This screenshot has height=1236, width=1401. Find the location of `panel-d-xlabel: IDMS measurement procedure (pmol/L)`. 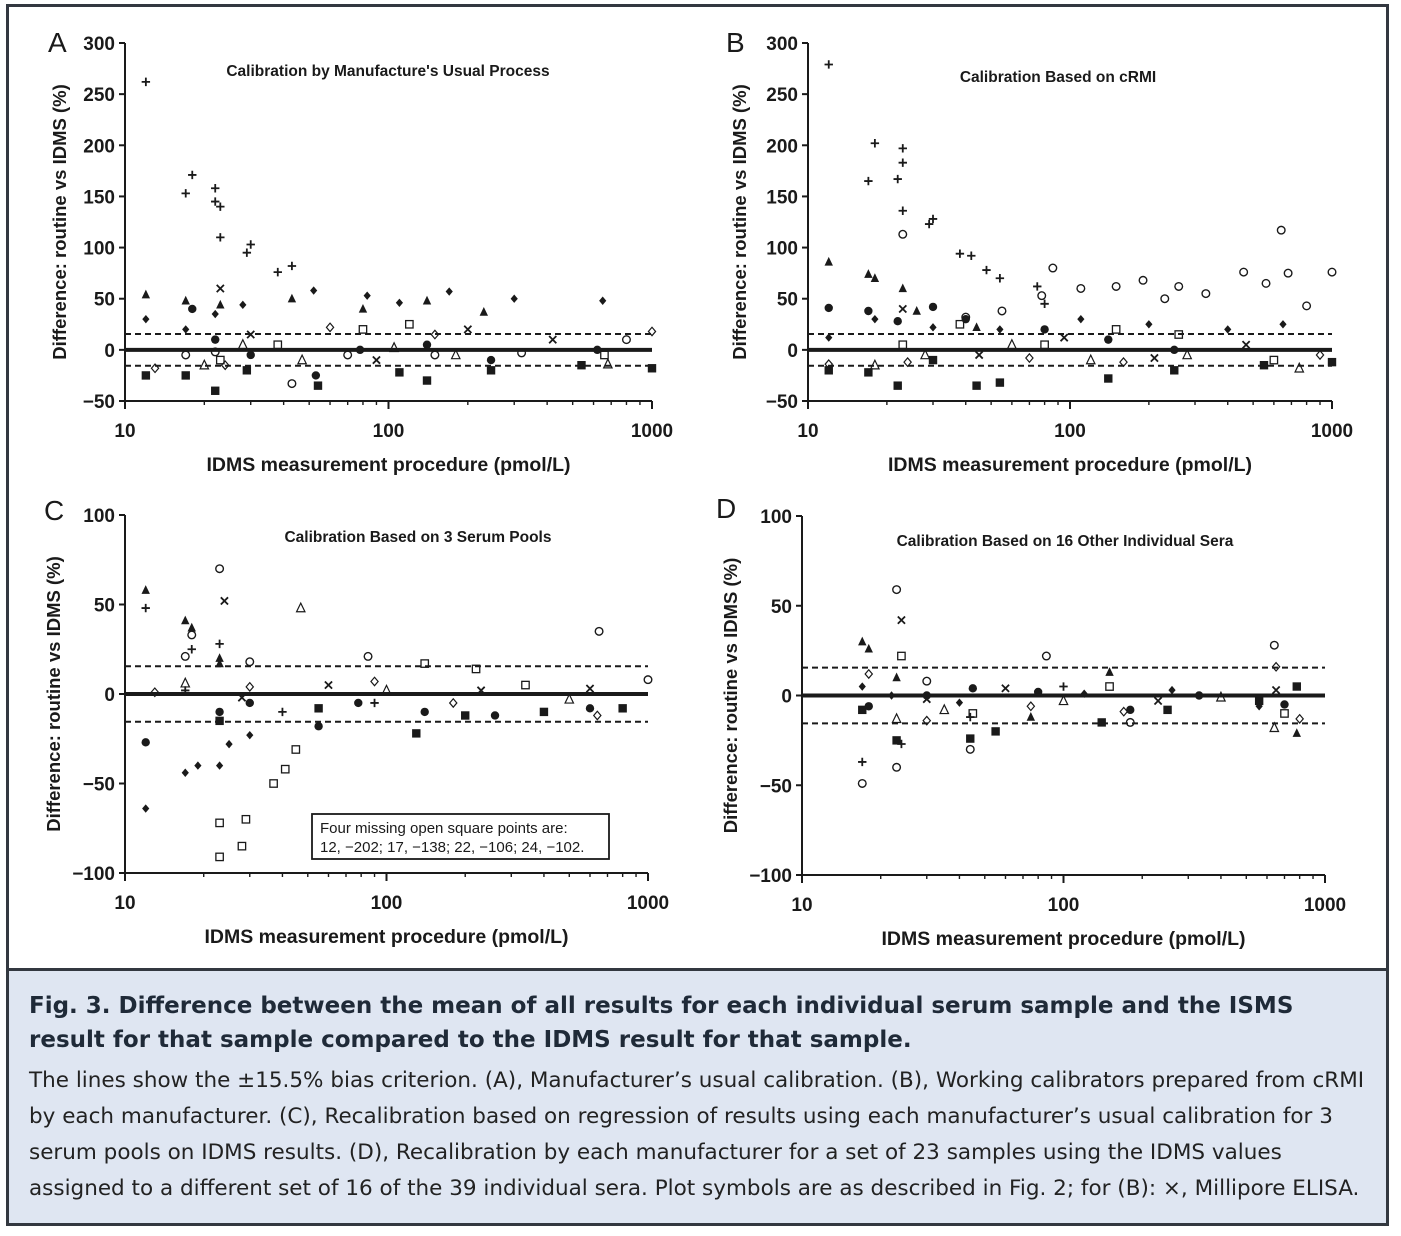

panel-d-xlabel: IDMS measurement procedure (pmol/L) is located at coordinates (1063, 939).